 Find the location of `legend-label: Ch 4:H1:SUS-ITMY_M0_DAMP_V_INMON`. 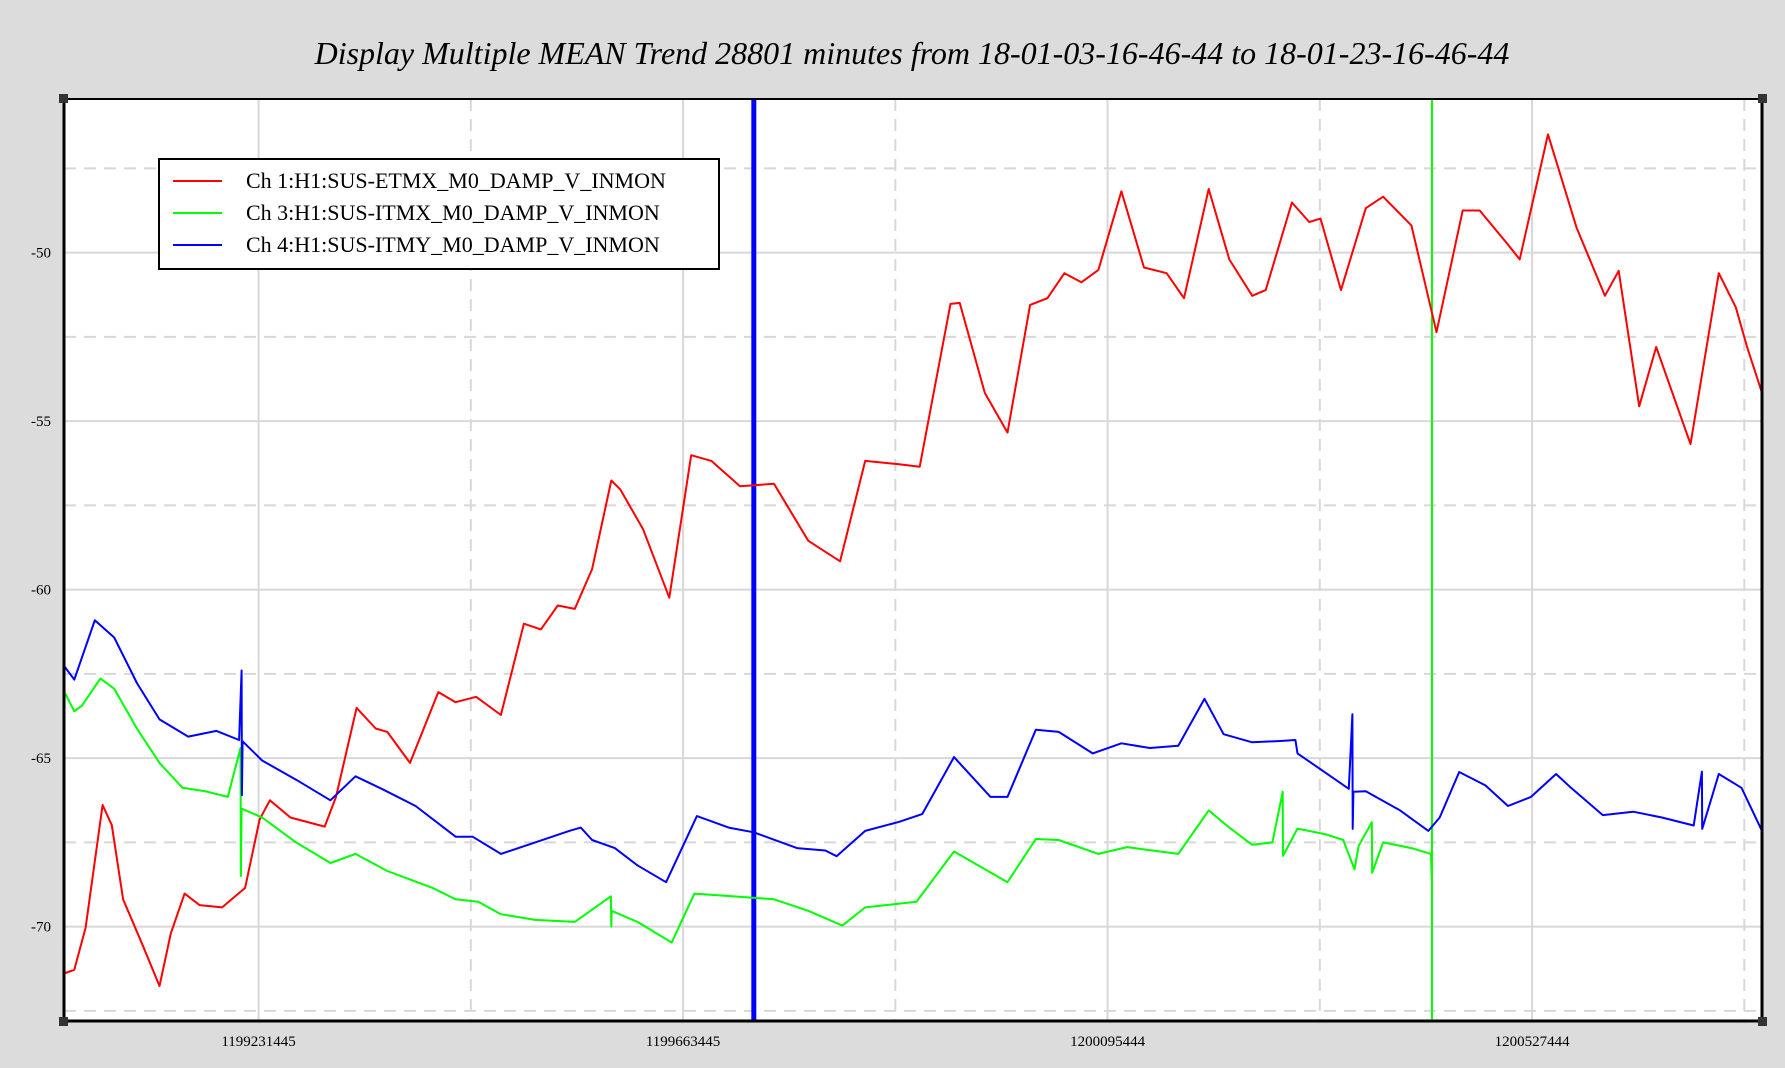

legend-label: Ch 4:H1:SUS-ITMY_M0_DAMP_V_INMON is located at coordinates (453, 244).